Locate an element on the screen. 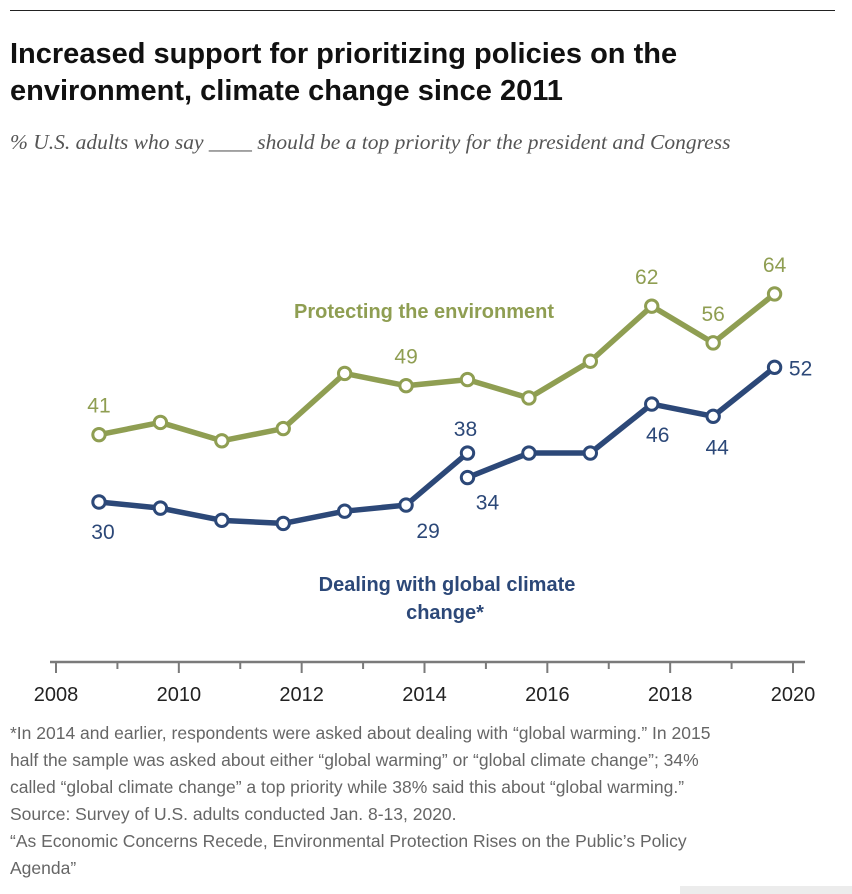 The width and height of the screenshot is (852, 894). x-tick-label: 2020 is located at coordinates (793, 695).